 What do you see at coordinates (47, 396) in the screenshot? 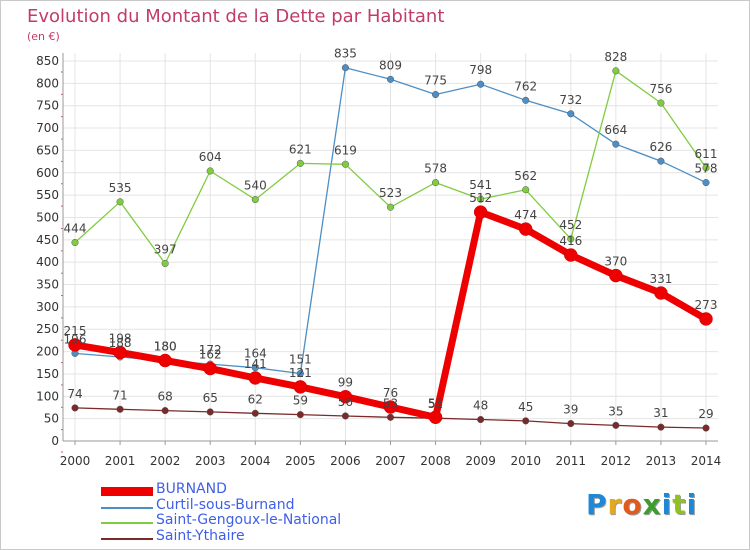
I see `y-tick-label: 100` at bounding box center [47, 396].